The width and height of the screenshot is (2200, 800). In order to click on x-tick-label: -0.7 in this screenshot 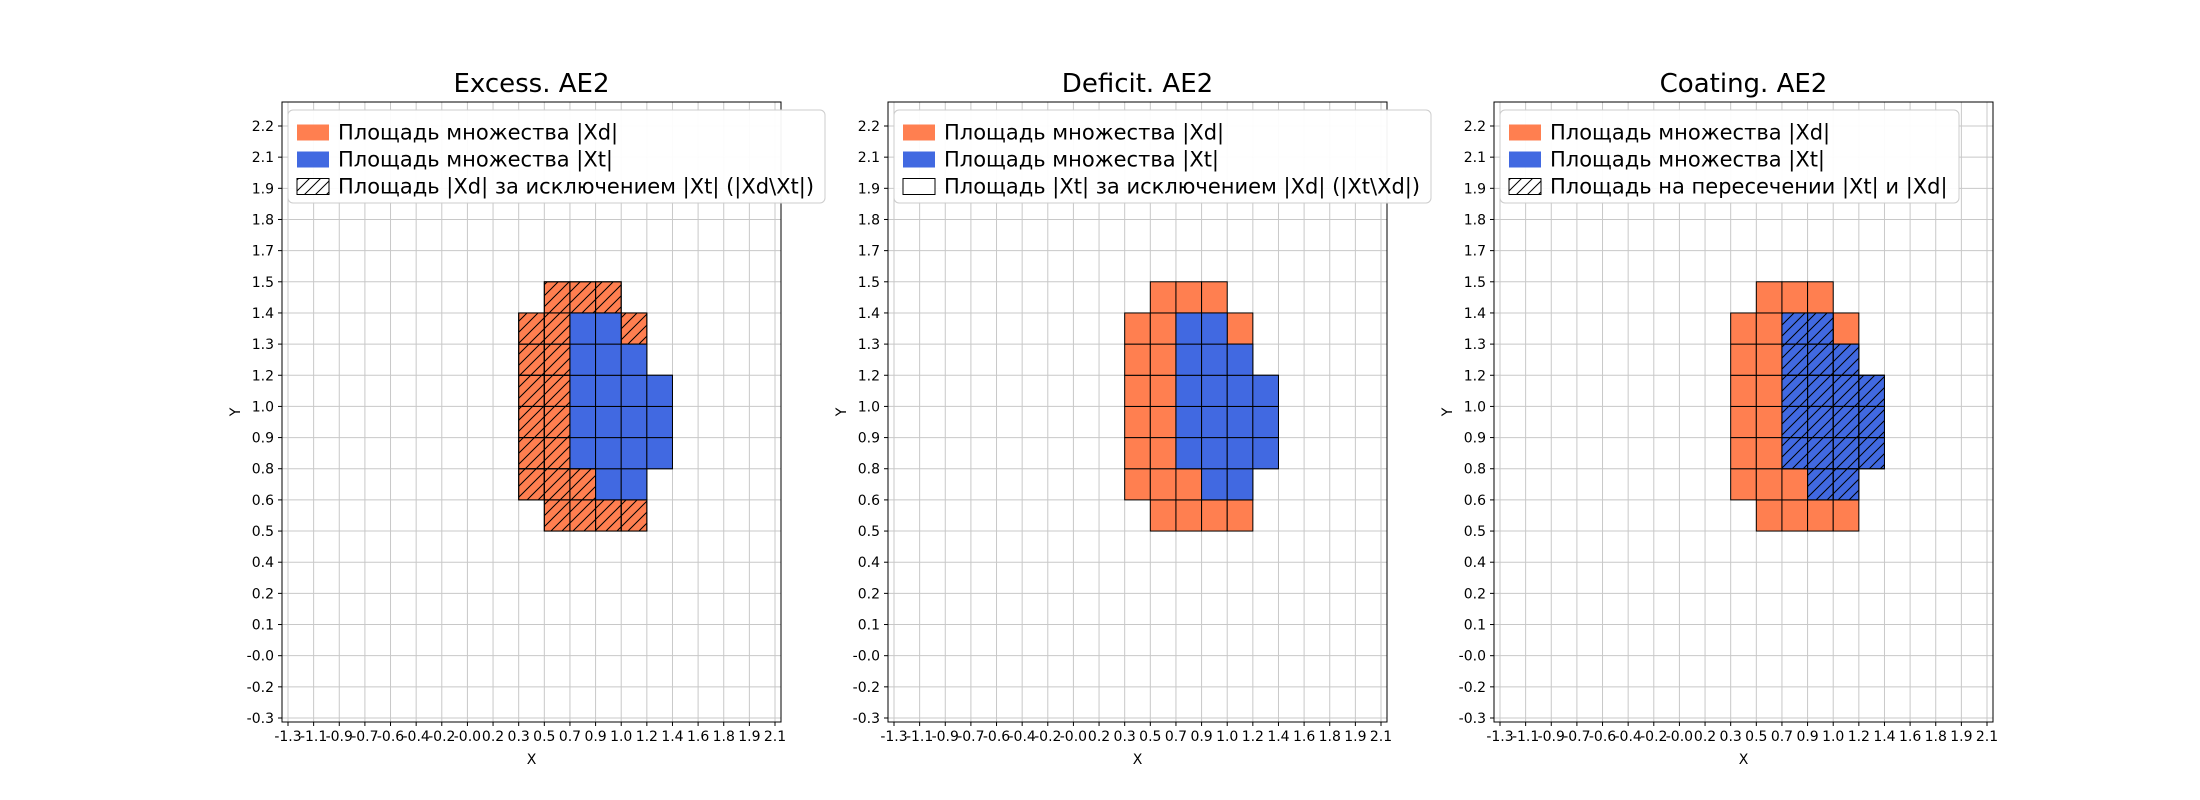, I will do `click(1576, 737)`.